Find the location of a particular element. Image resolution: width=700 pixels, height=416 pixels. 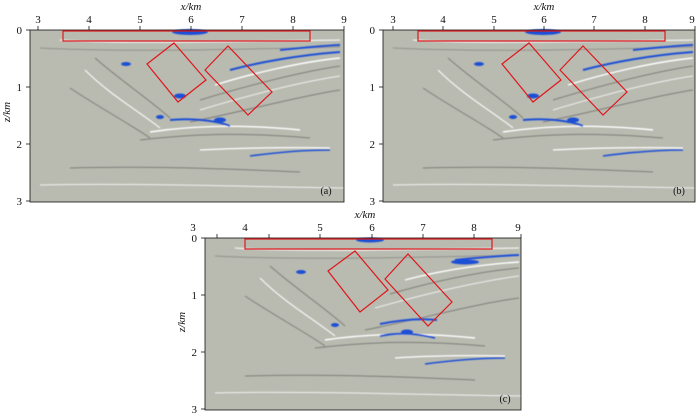

z-axis-c: 0 1 2 3 z/km is located at coordinates (190, 324).